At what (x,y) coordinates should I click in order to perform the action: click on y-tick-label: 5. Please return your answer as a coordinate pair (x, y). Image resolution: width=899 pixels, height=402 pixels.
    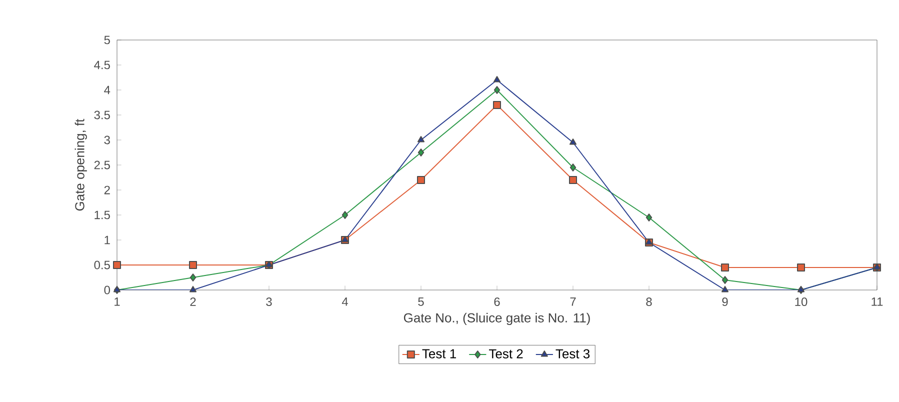
    Looking at the image, I should click on (107, 40).